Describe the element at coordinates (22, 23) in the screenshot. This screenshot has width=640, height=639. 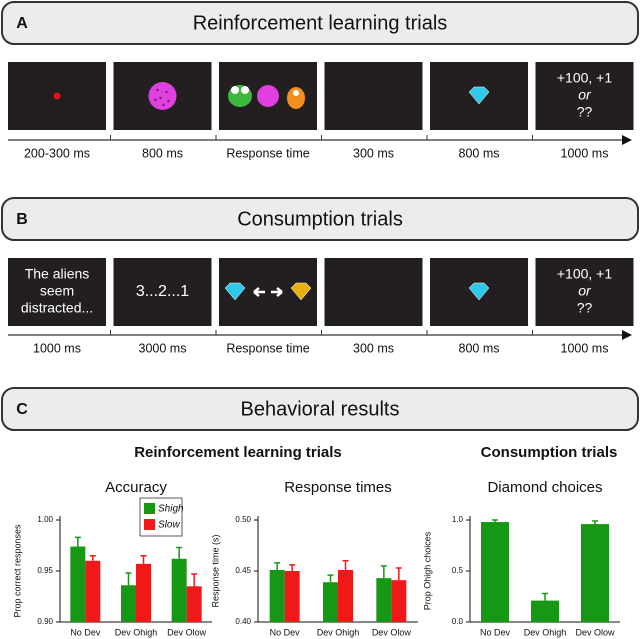
I see `panel-letter: A` at that location.